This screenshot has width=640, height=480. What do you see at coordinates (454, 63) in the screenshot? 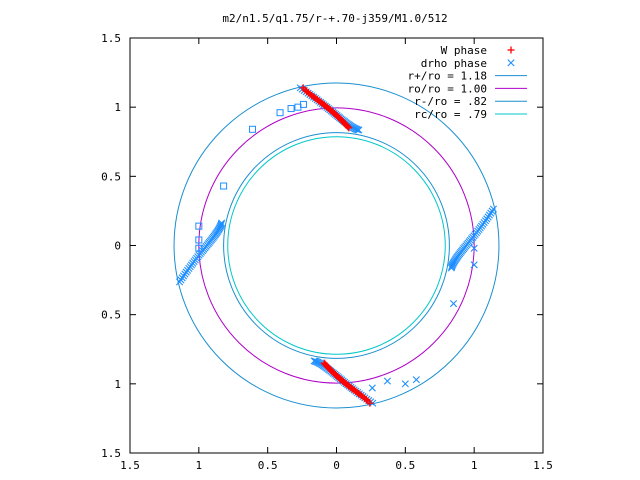
I see `legend-label: drho phase` at bounding box center [454, 63].